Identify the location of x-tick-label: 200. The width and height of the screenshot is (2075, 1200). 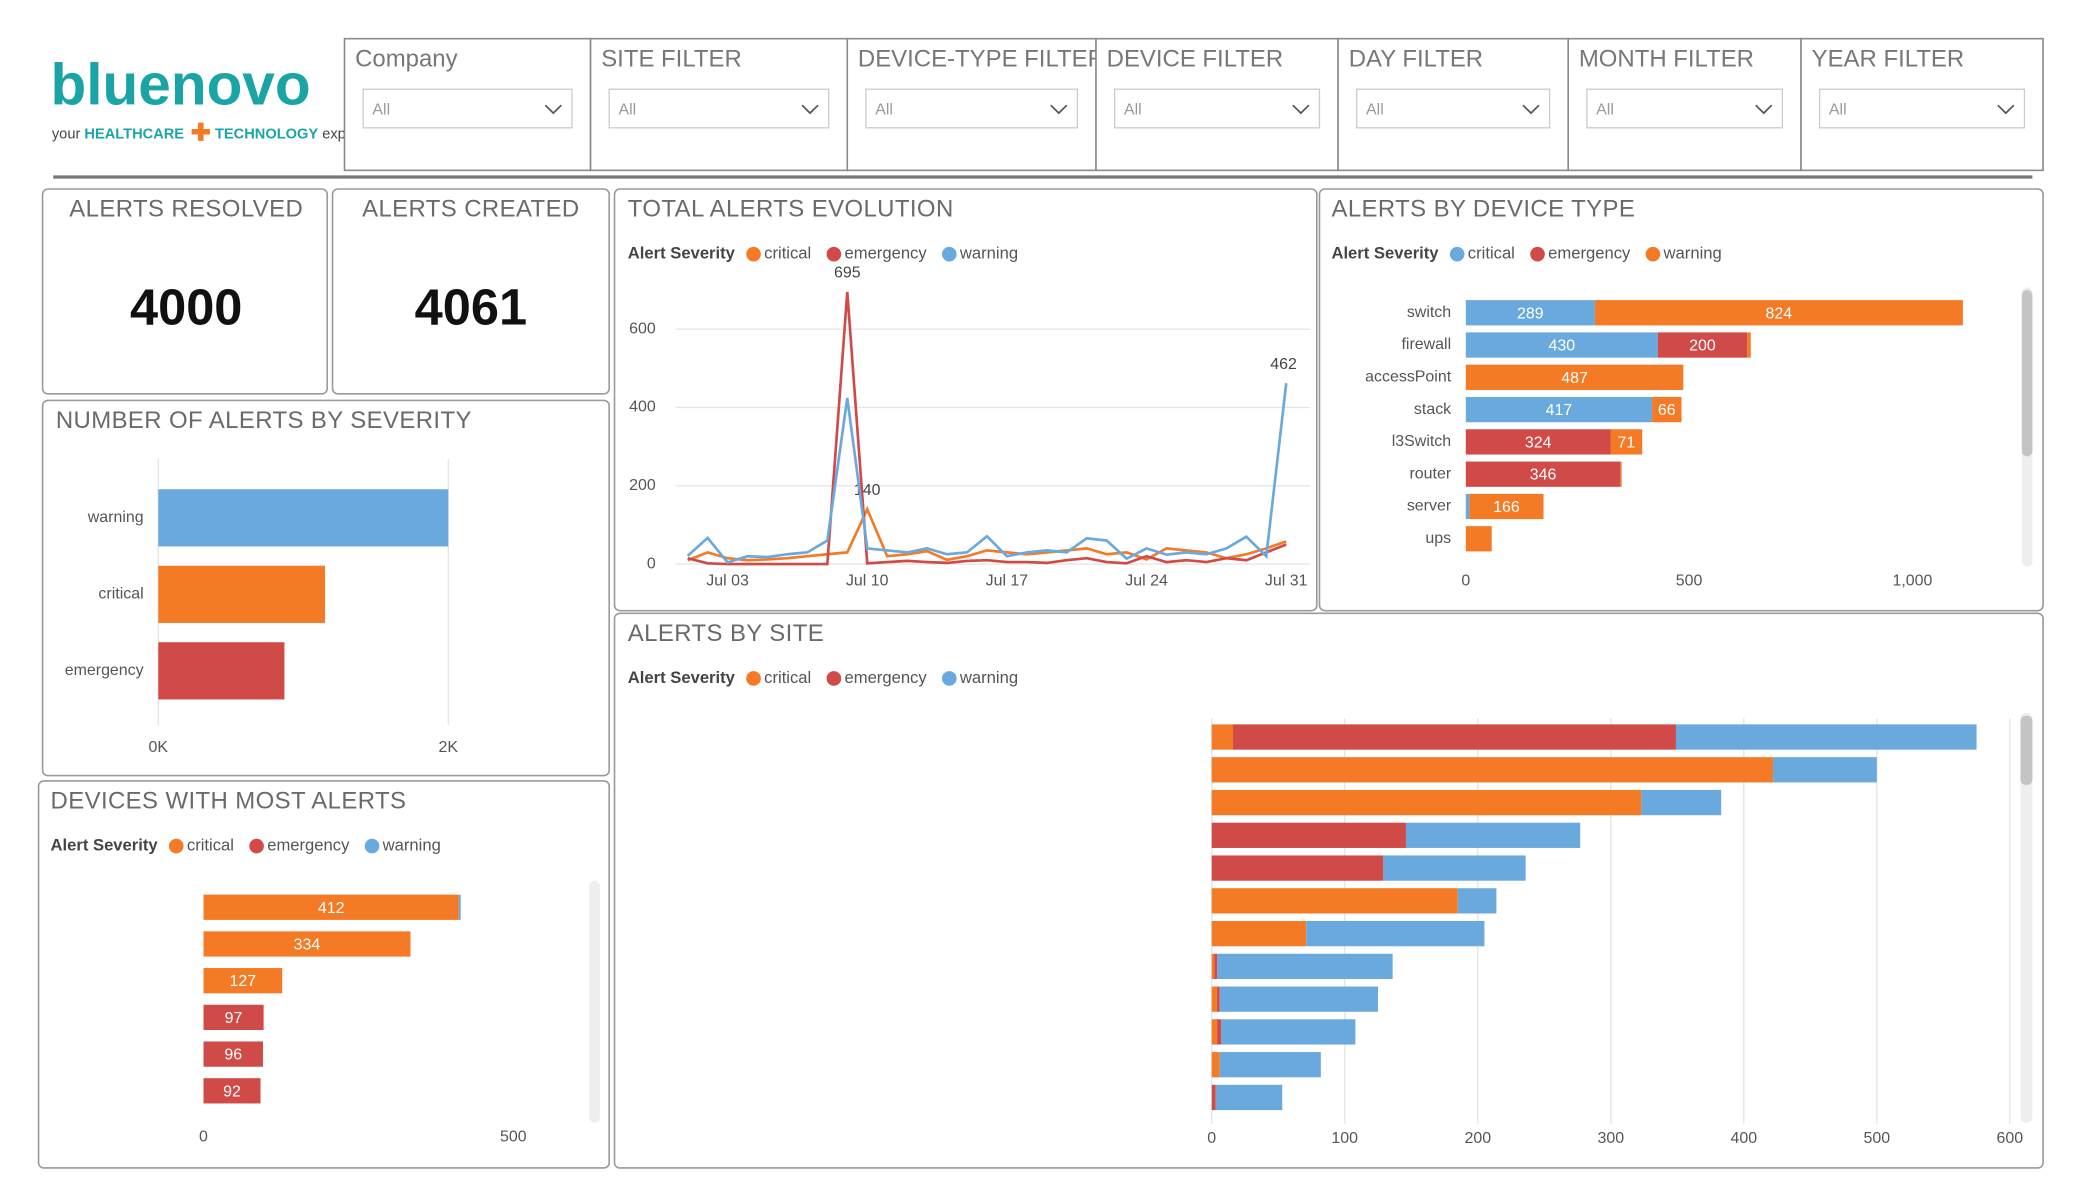
(1477, 1138).